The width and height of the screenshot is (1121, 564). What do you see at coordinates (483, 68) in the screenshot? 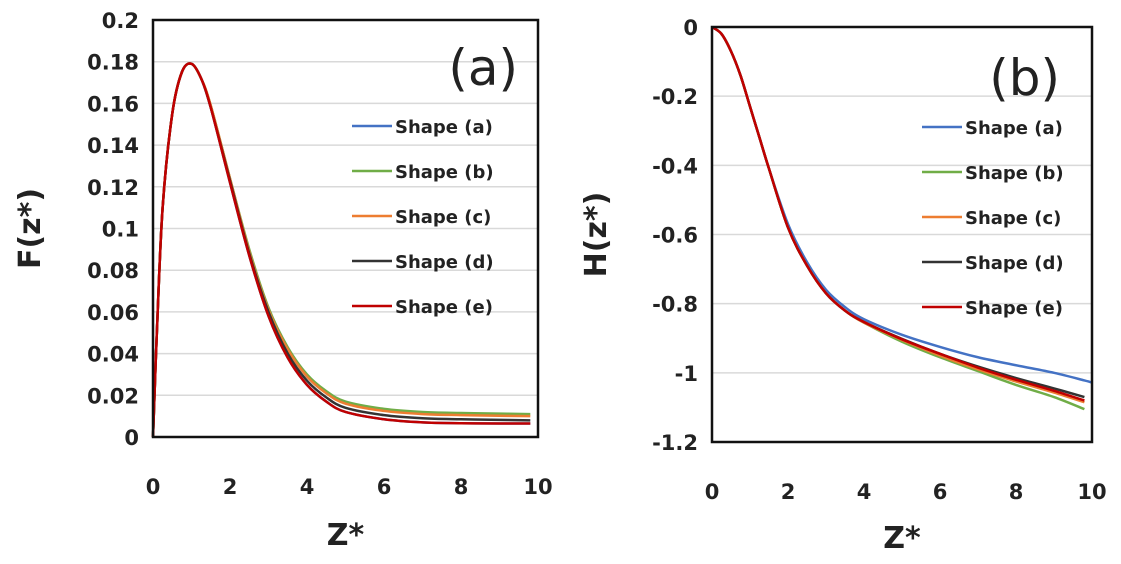
I see `panel-label: (a)` at bounding box center [483, 68].